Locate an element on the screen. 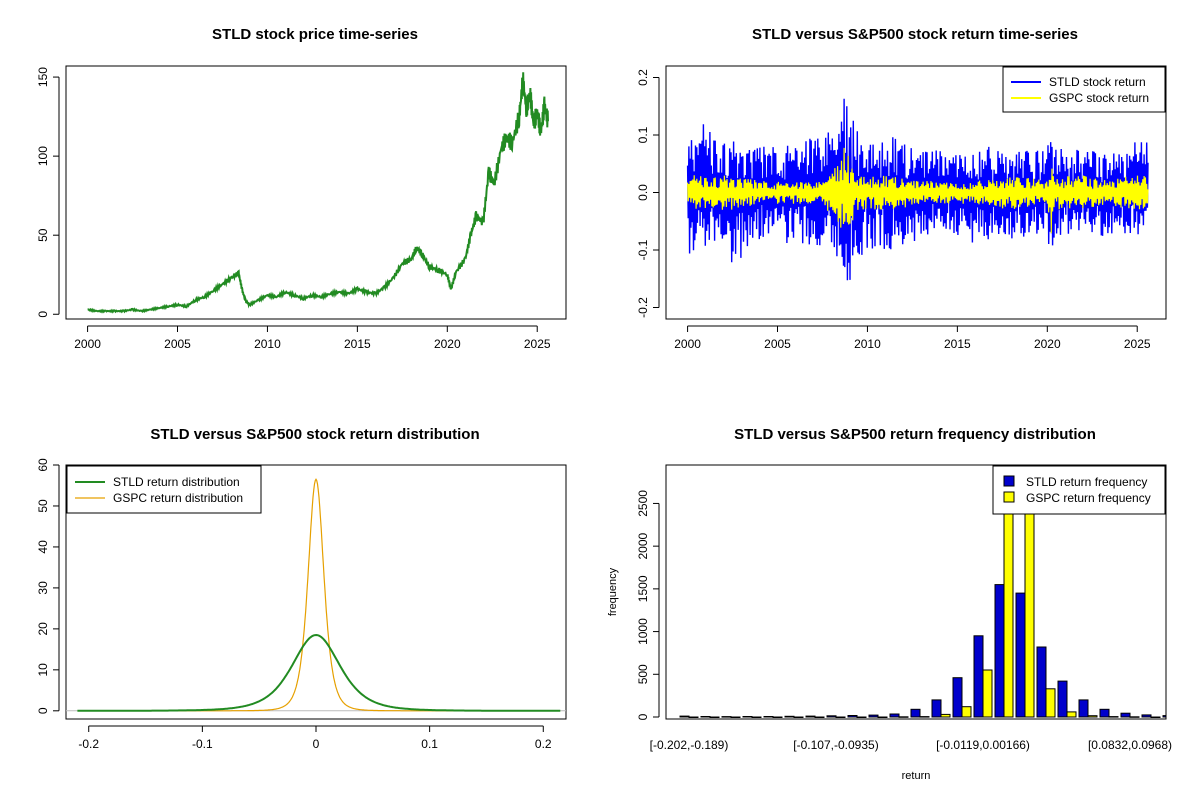 Image resolution: width=1200 pixels, height=800 pixels. returns-legend-stld: STLD stock return is located at coordinates (1097, 82).